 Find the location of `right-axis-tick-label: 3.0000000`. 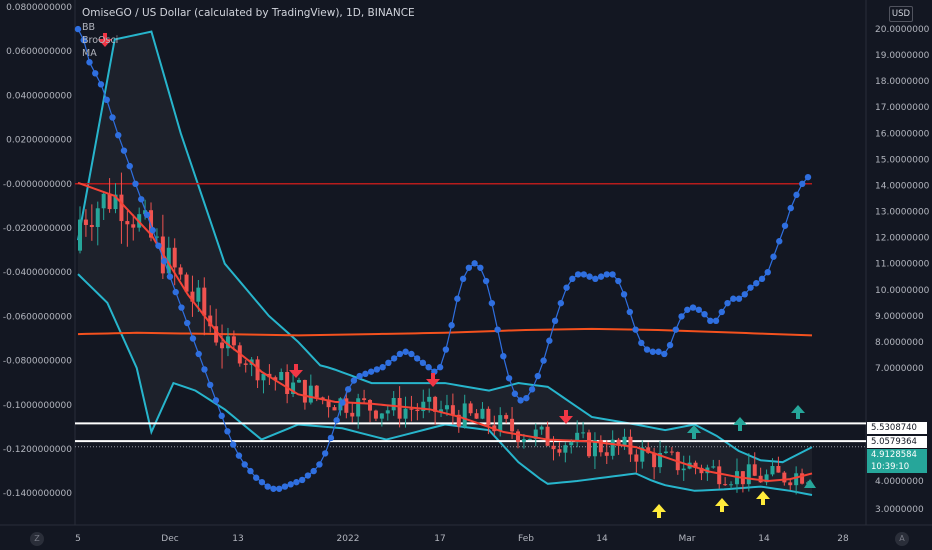

right-axis-tick-label: 3.0000000 is located at coordinates (899, 510).